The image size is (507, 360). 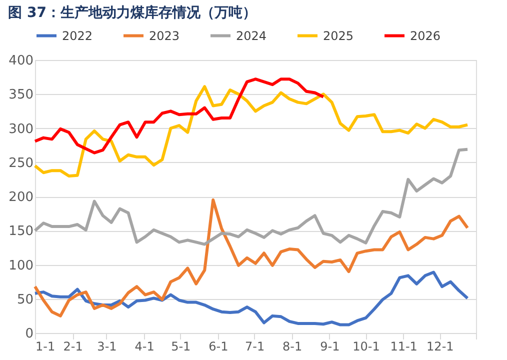 What do you see at coordinates (330, 347) in the screenshot?
I see `x-tick-label: 9-1` at bounding box center [330, 347].